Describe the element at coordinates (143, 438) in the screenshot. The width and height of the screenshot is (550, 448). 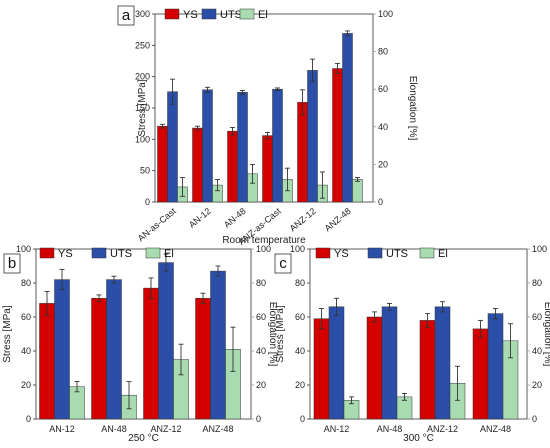
I see `x-axis-label-b: 250 °C` at that location.